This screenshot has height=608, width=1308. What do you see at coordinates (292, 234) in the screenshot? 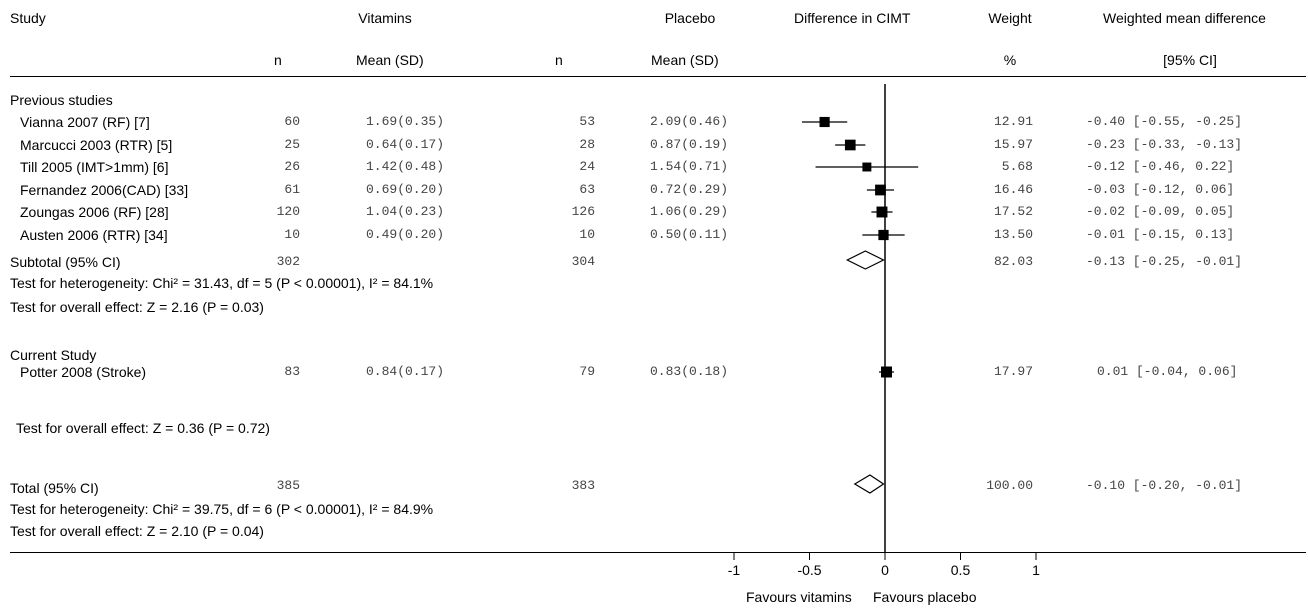
I see `study-n-vitamins: 10` at bounding box center [292, 234].